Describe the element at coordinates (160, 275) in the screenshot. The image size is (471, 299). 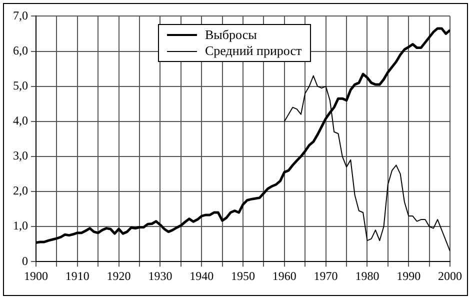
I see `x-tick-label: 1930` at that location.